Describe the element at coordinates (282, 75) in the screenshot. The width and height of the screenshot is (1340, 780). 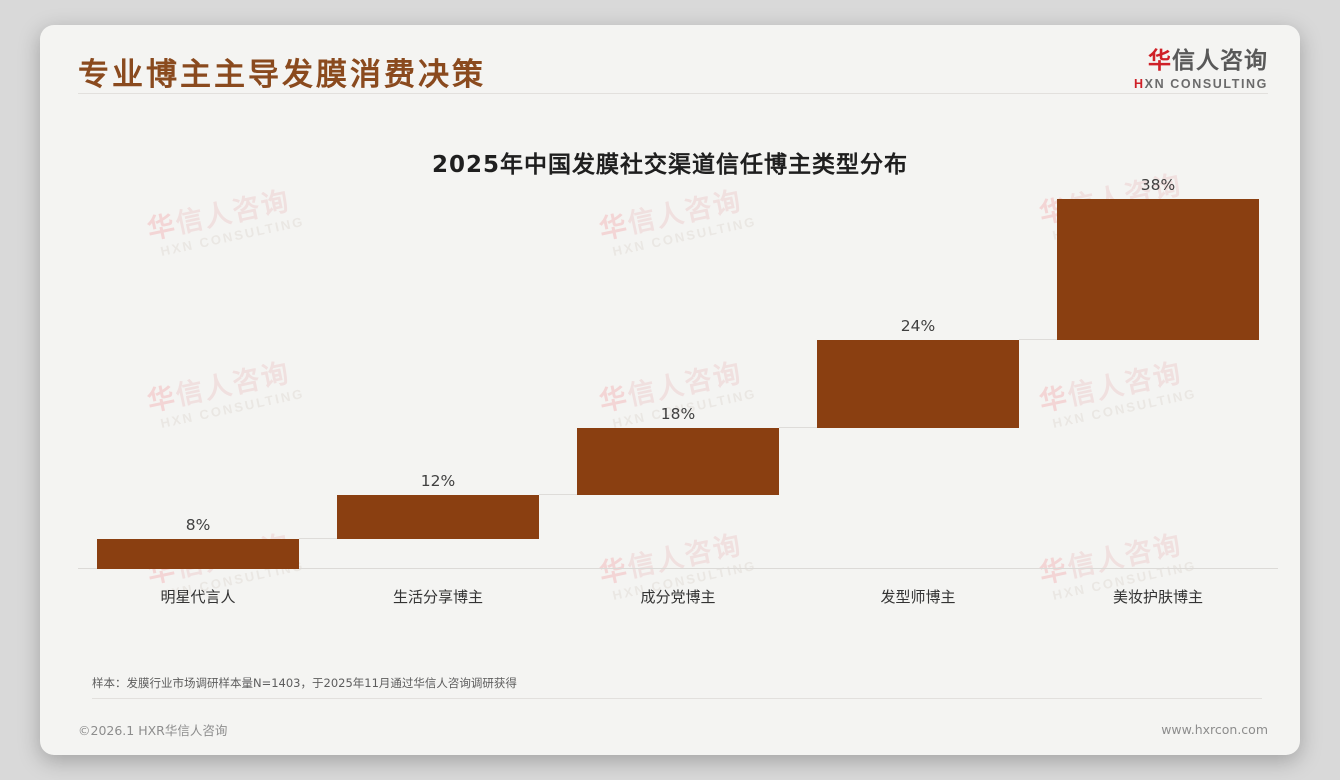
I see `page-title: 专业博主主导发膜消费决策` at that location.